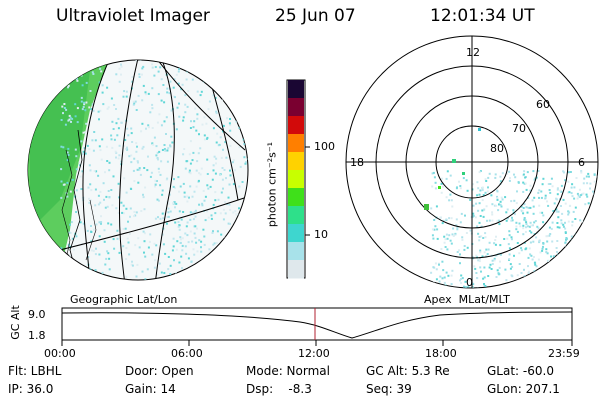 The image size is (600, 400). Describe the element at coordinates (35, 371) in the screenshot. I see `filter-readout: Flt: LBHL` at that location.